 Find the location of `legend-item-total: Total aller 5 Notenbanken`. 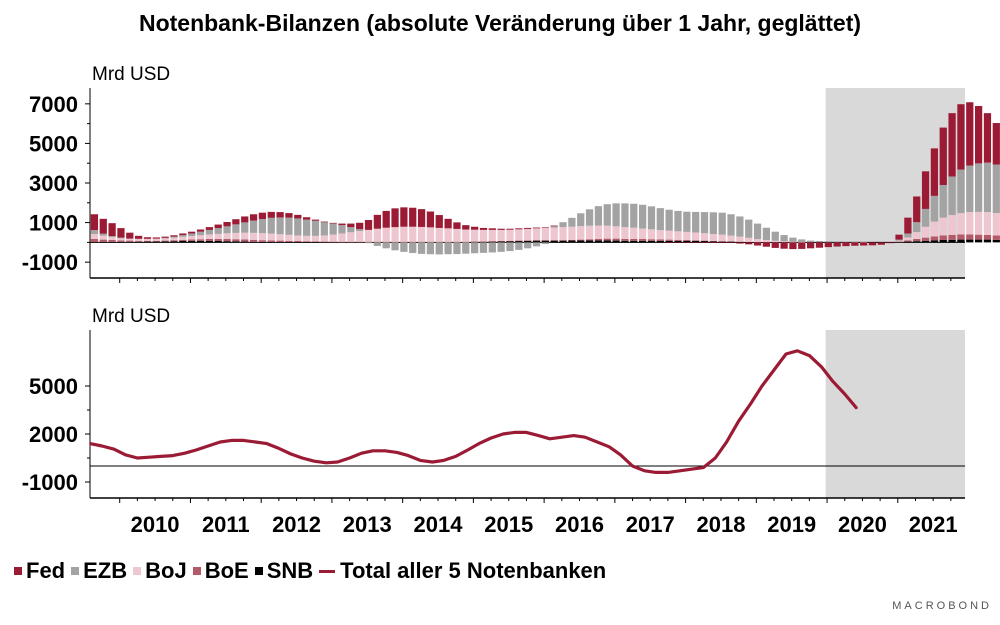

legend-item-total: Total aller 5 Notenbanken is located at coordinates (462, 571).